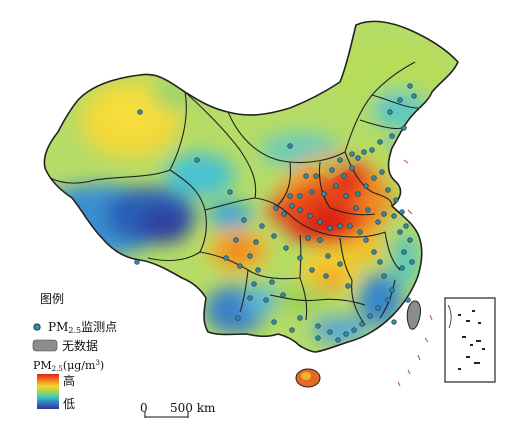  I want to click on station-symbol-icon, so click(37, 327).